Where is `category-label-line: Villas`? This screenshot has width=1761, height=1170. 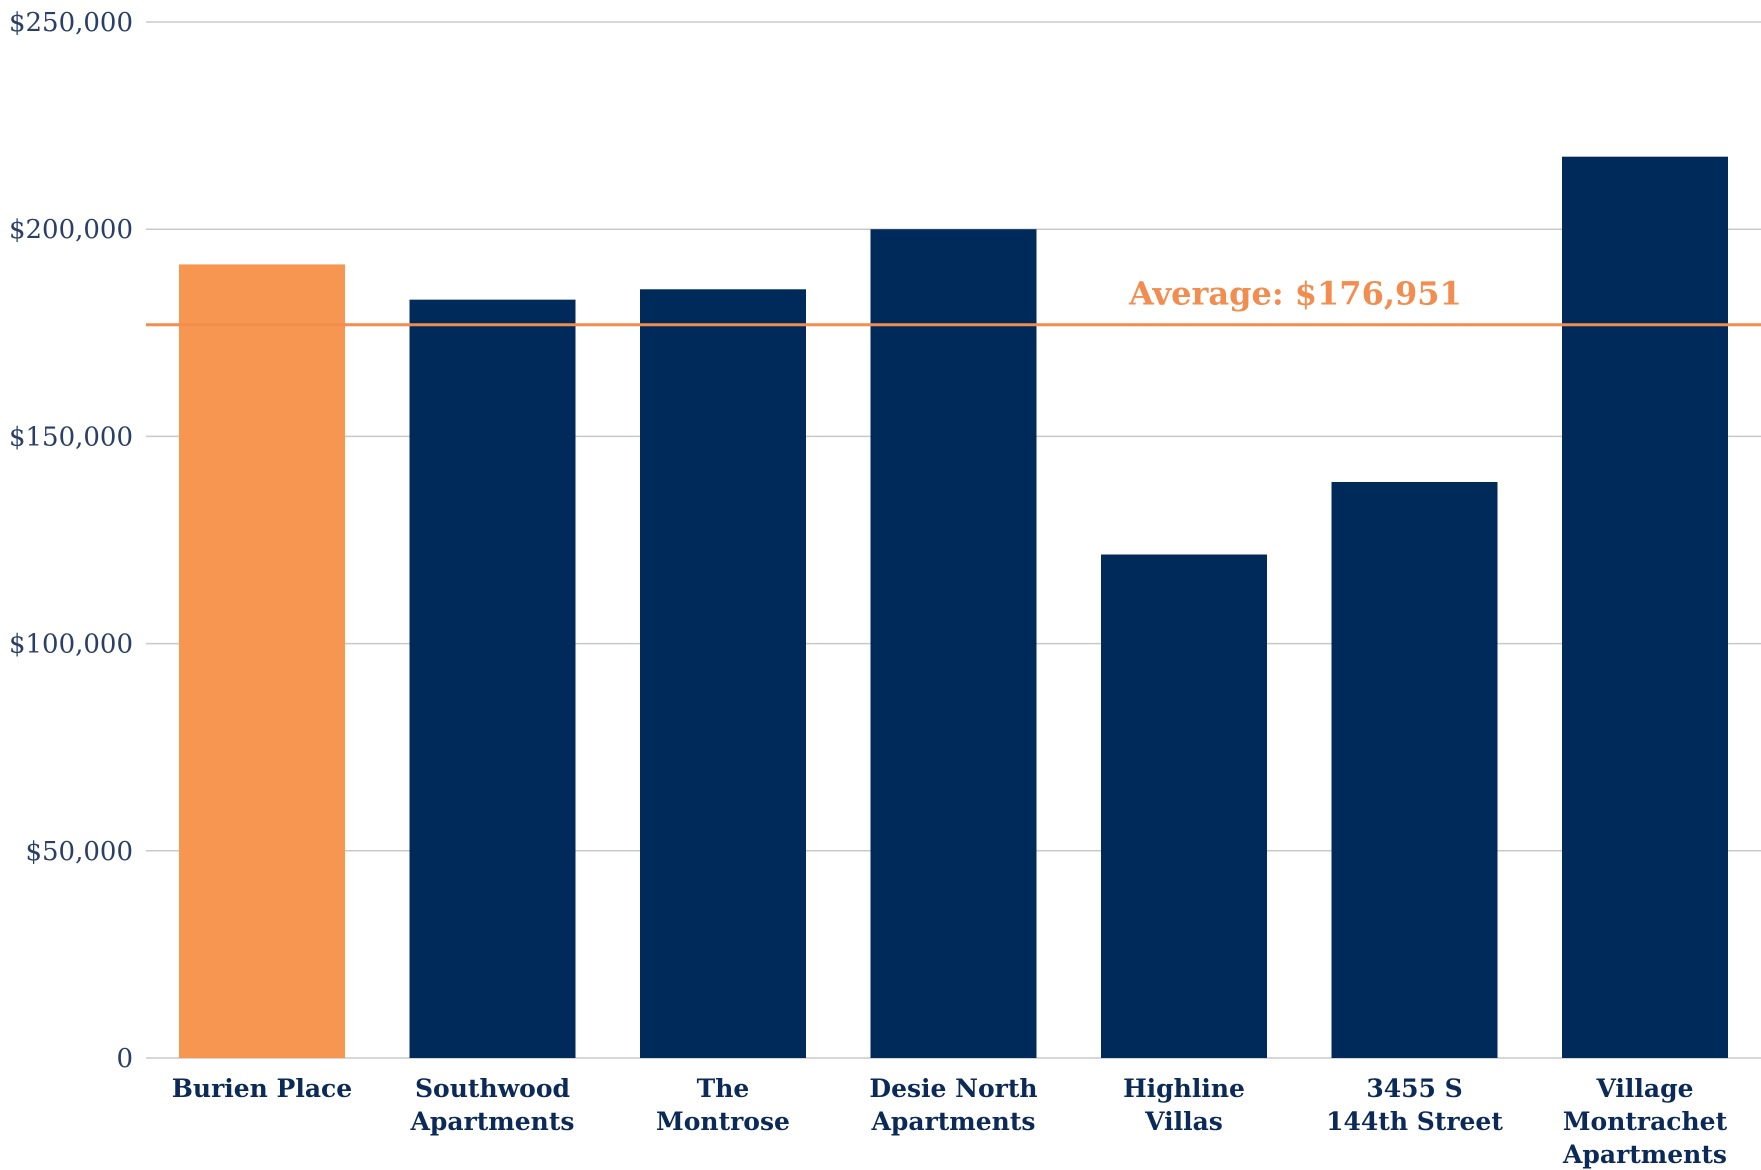
category-label-line: Villas is located at coordinates (1183, 1121).